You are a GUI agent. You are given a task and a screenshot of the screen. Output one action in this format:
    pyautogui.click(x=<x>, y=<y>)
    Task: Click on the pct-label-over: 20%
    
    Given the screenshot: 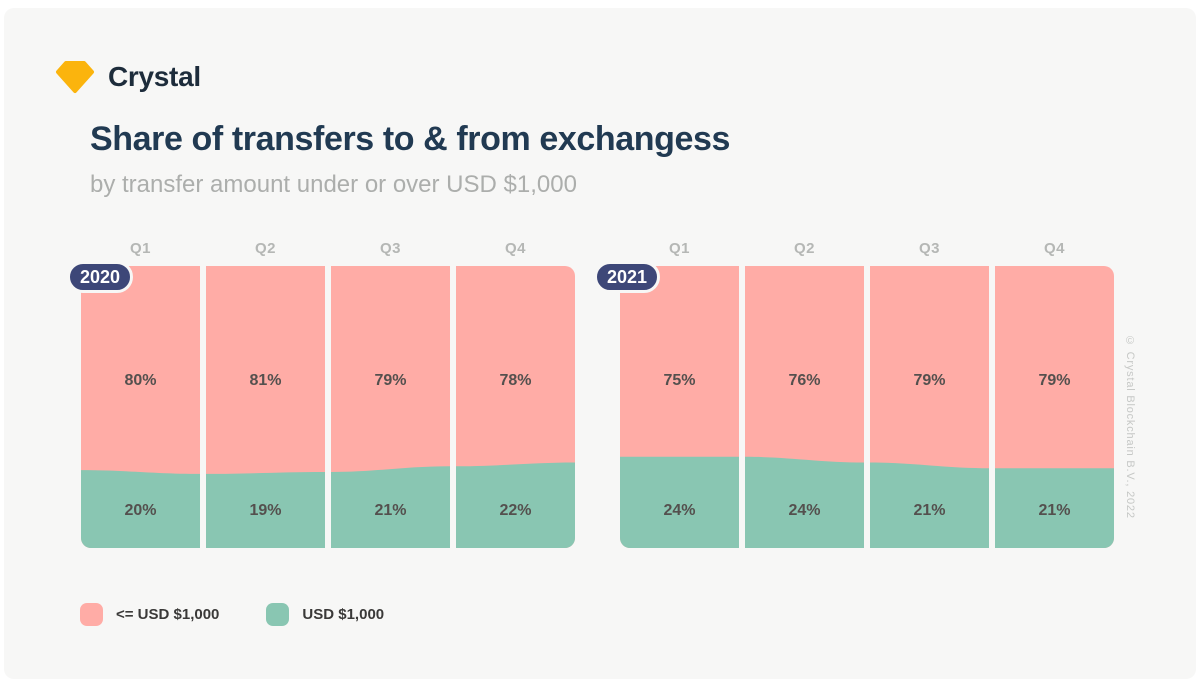 What is the action you would take?
    pyautogui.click(x=140, y=510)
    